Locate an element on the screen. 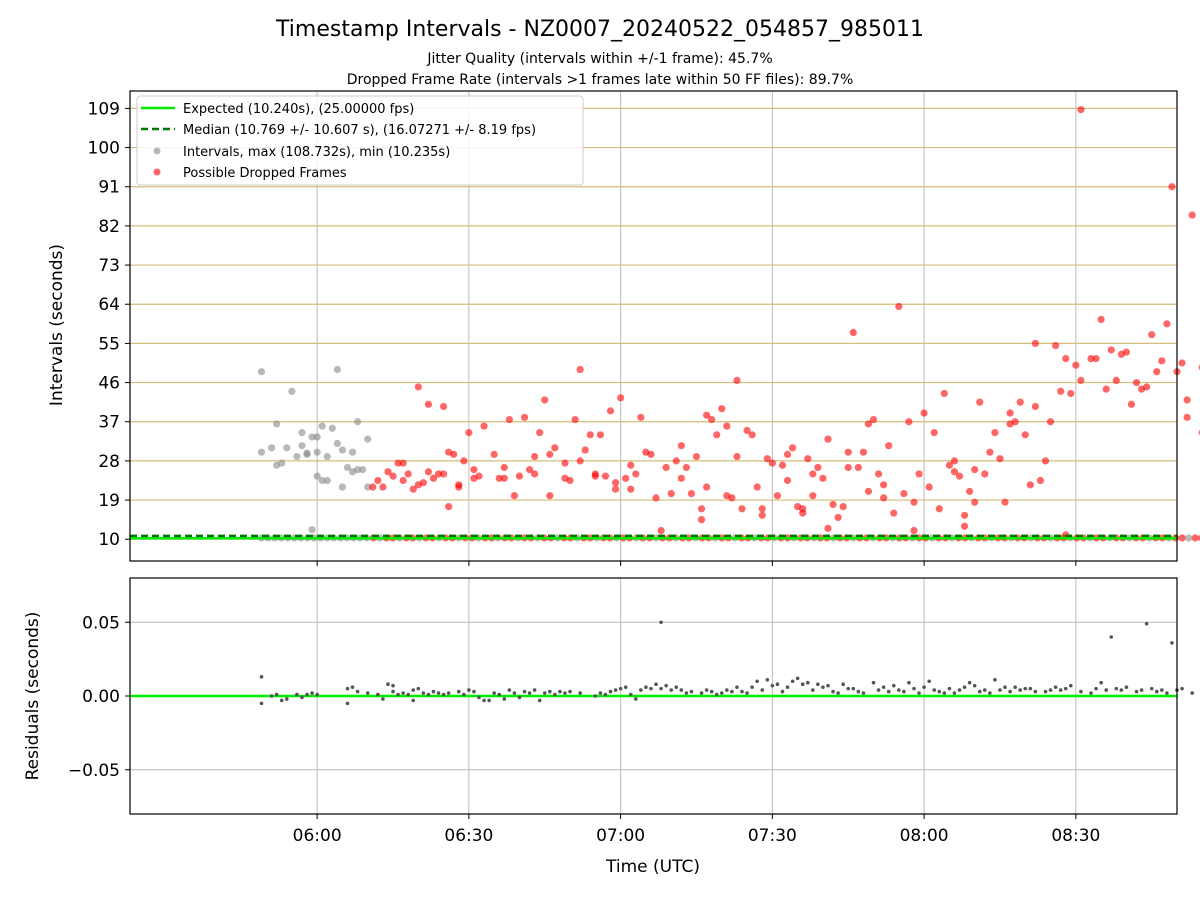  y-tick-label: −0.05 is located at coordinates (94, 771).